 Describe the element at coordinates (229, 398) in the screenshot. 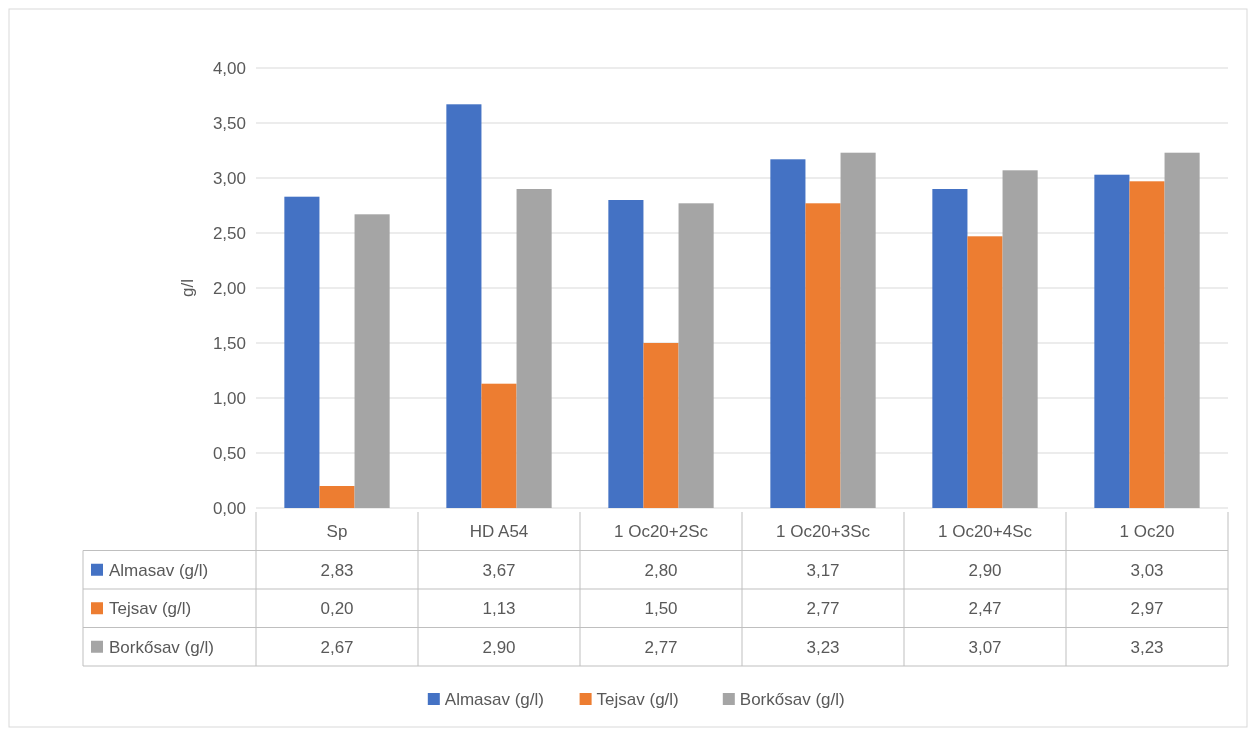

I see `y-tick-label: 1,00` at that location.